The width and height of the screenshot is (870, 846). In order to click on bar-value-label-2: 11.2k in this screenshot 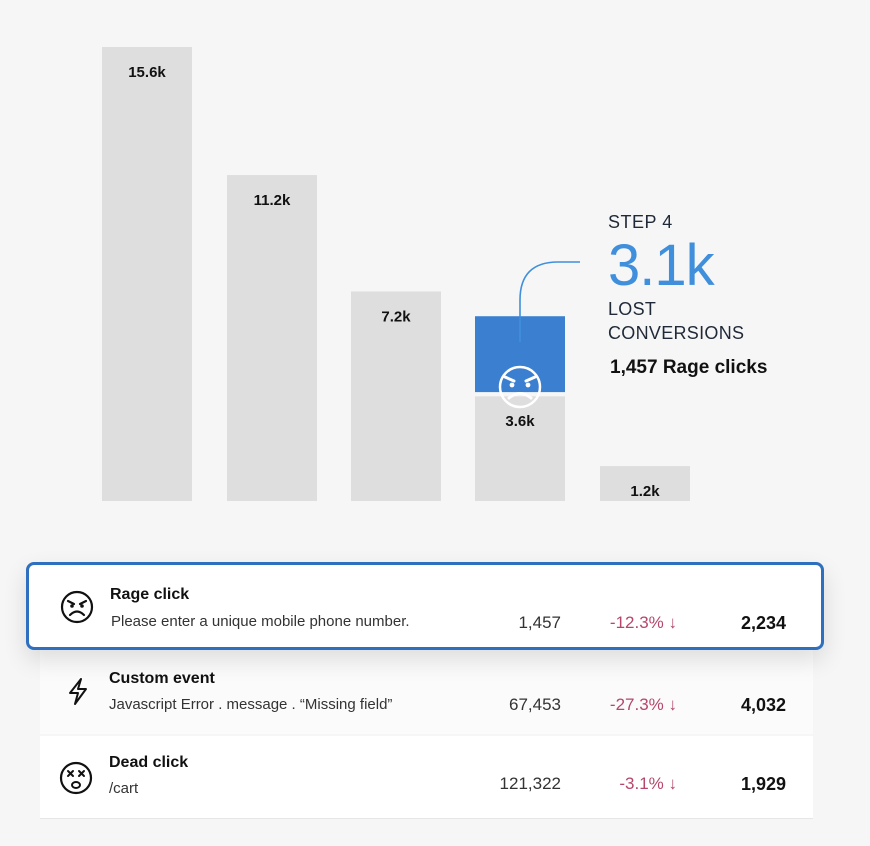, I will do `click(272, 200)`.